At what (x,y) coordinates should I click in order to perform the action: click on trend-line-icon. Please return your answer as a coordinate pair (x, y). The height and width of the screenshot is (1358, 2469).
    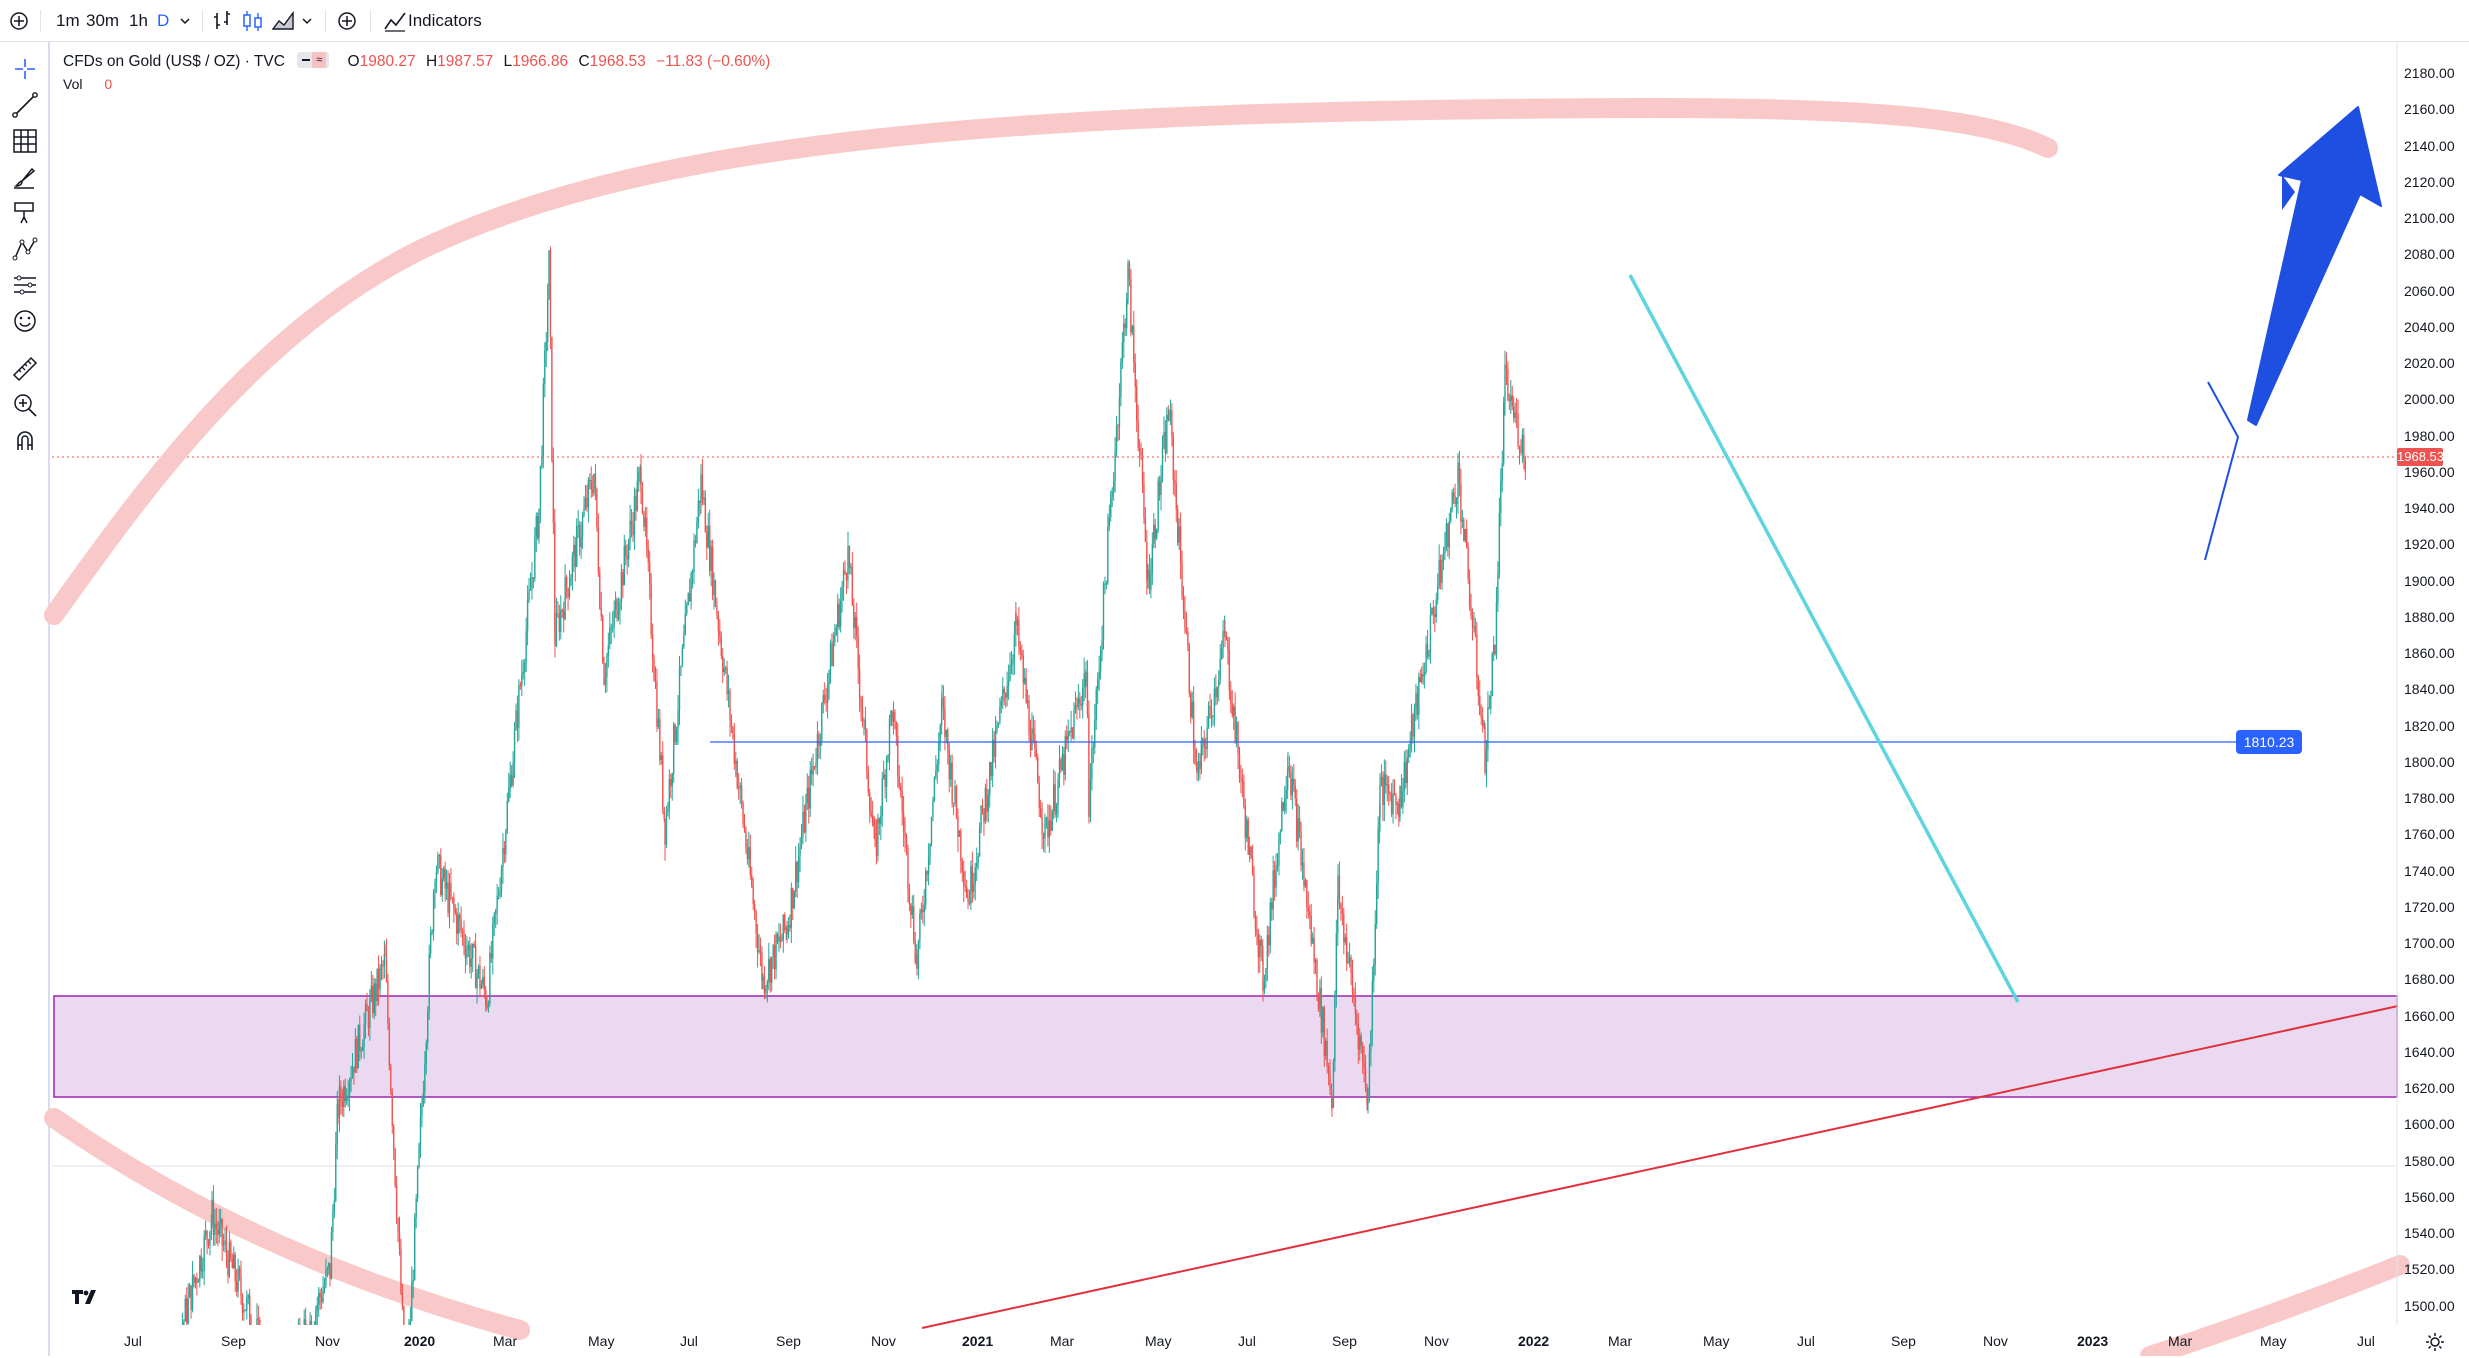
    Looking at the image, I should click on (25, 105).